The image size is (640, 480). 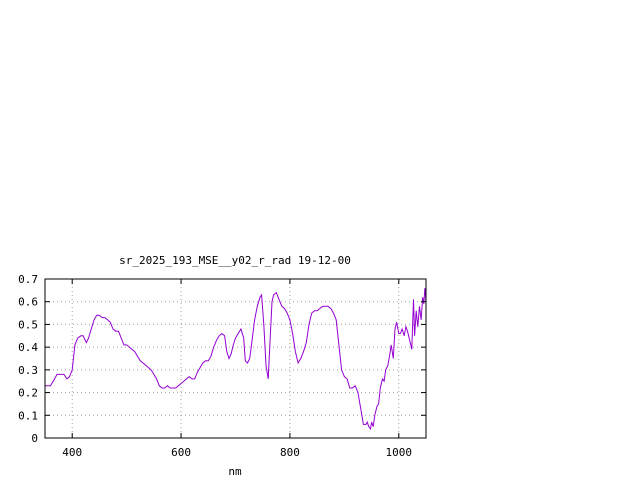 I want to click on y-tick-label: 0.3, so click(x=28, y=370).